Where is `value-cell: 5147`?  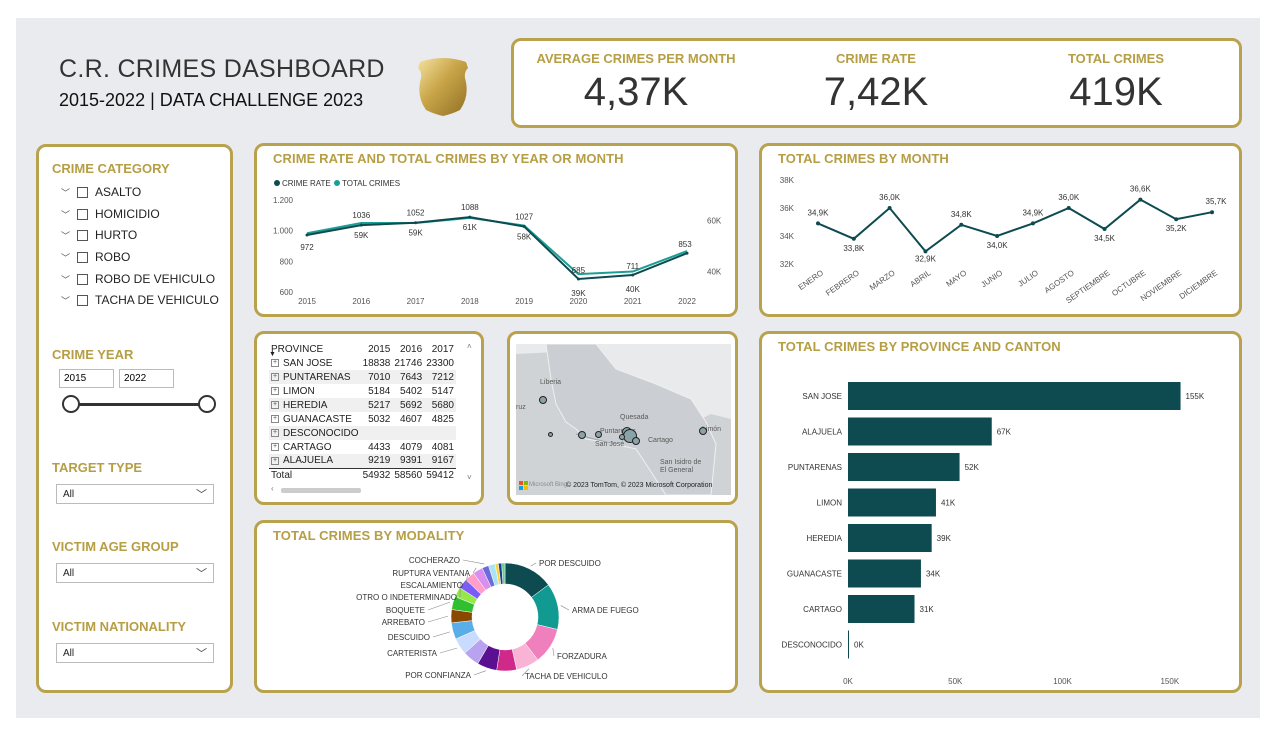
value-cell: 5147 is located at coordinates (442, 391).